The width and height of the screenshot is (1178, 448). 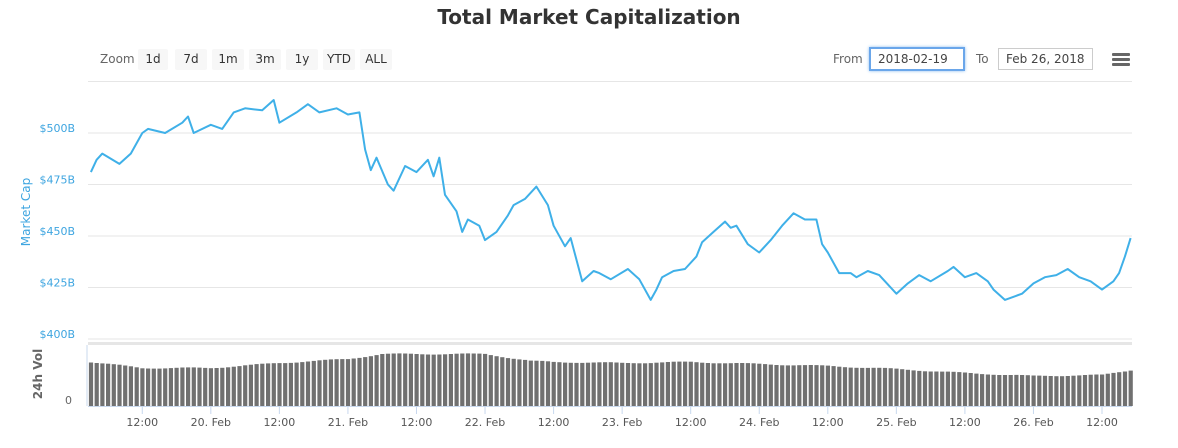 I want to click on zoom-7d-button: 7d, so click(x=191, y=59).